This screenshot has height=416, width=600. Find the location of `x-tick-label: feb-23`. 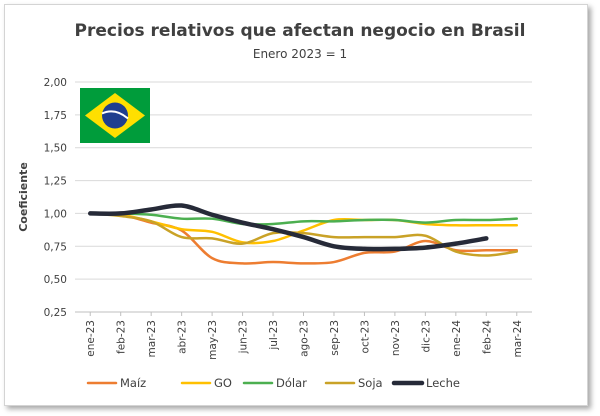

x-tick-label: feb-23 is located at coordinates (122, 337).